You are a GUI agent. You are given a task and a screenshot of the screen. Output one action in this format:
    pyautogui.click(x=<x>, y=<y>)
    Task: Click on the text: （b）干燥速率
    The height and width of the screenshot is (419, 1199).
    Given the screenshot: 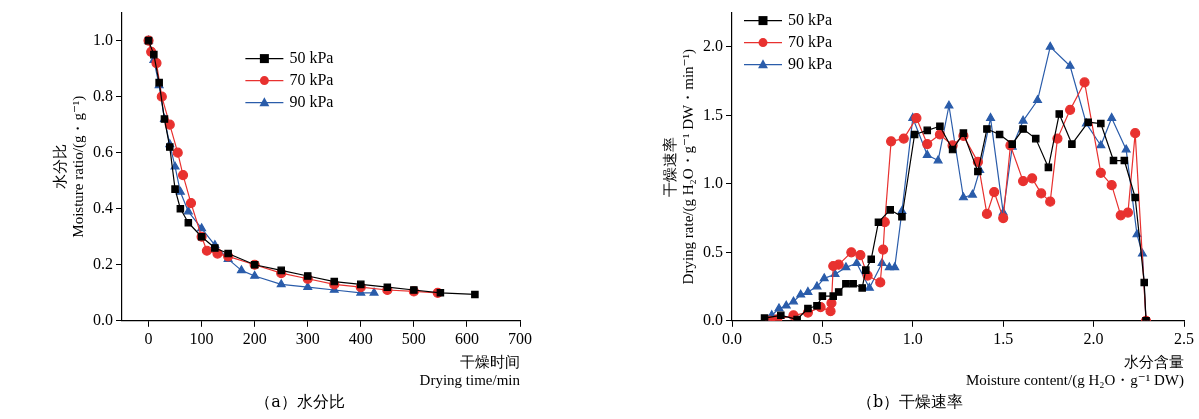 What is the action you would take?
    pyautogui.click(x=910, y=402)
    